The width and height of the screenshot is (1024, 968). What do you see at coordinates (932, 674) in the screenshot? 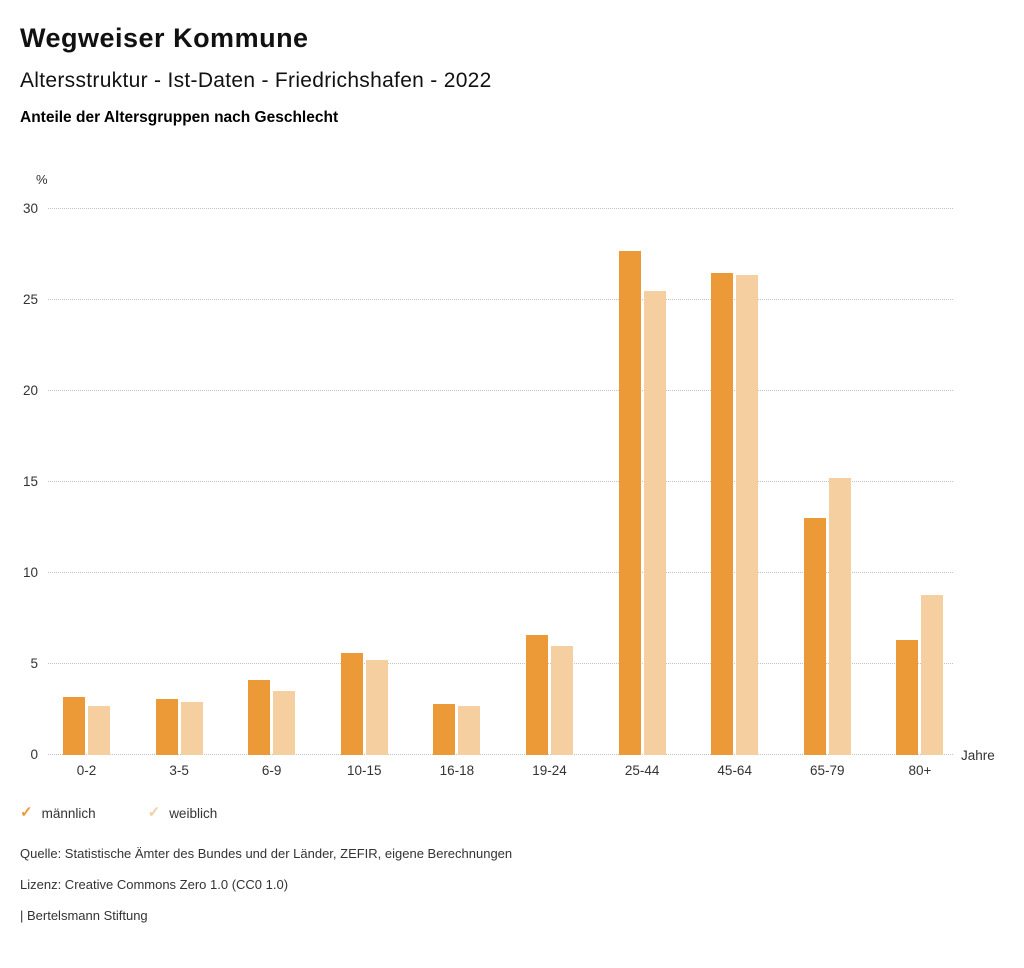
I see `bar-weiblich-80+` at bounding box center [932, 674].